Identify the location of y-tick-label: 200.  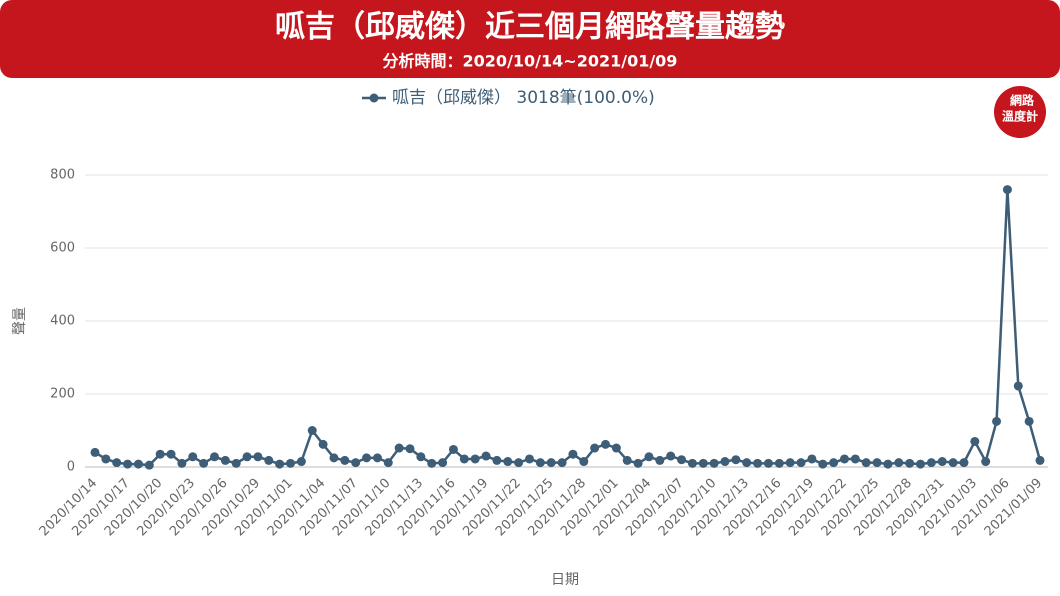
(62, 394).